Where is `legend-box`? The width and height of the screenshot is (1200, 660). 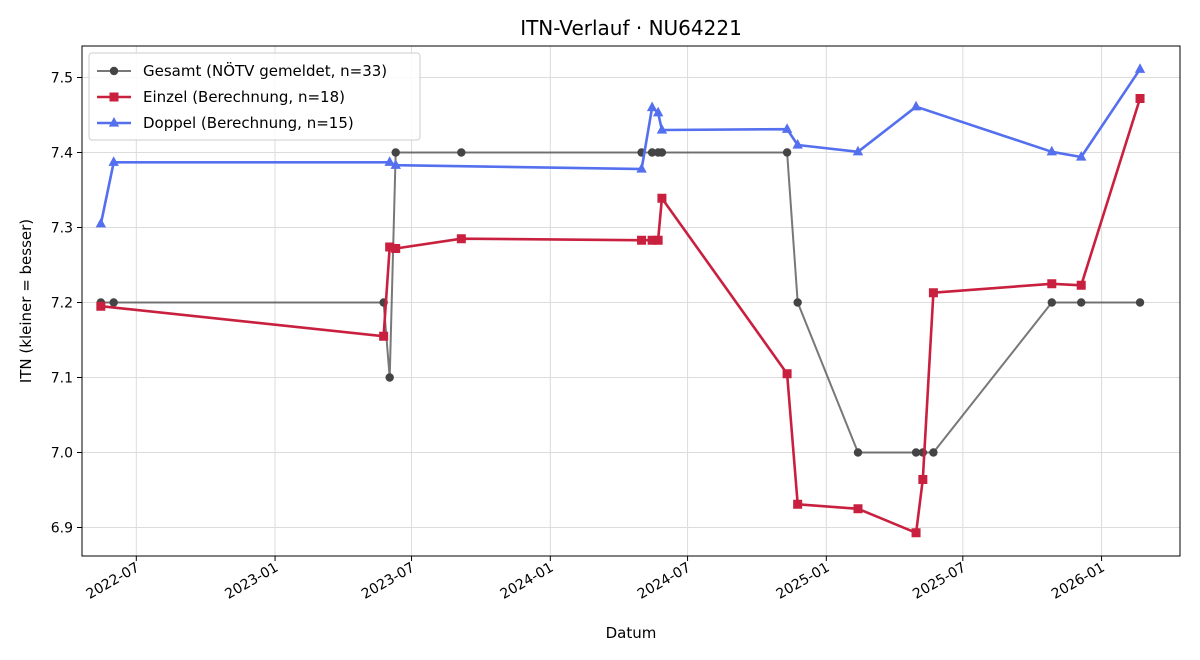
legend-box is located at coordinates (254, 96).